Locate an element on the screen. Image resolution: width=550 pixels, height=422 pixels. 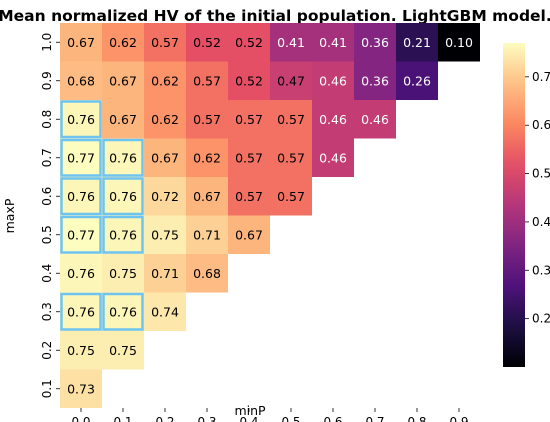
x-tick-label: 0.9 is located at coordinates (458, 418).